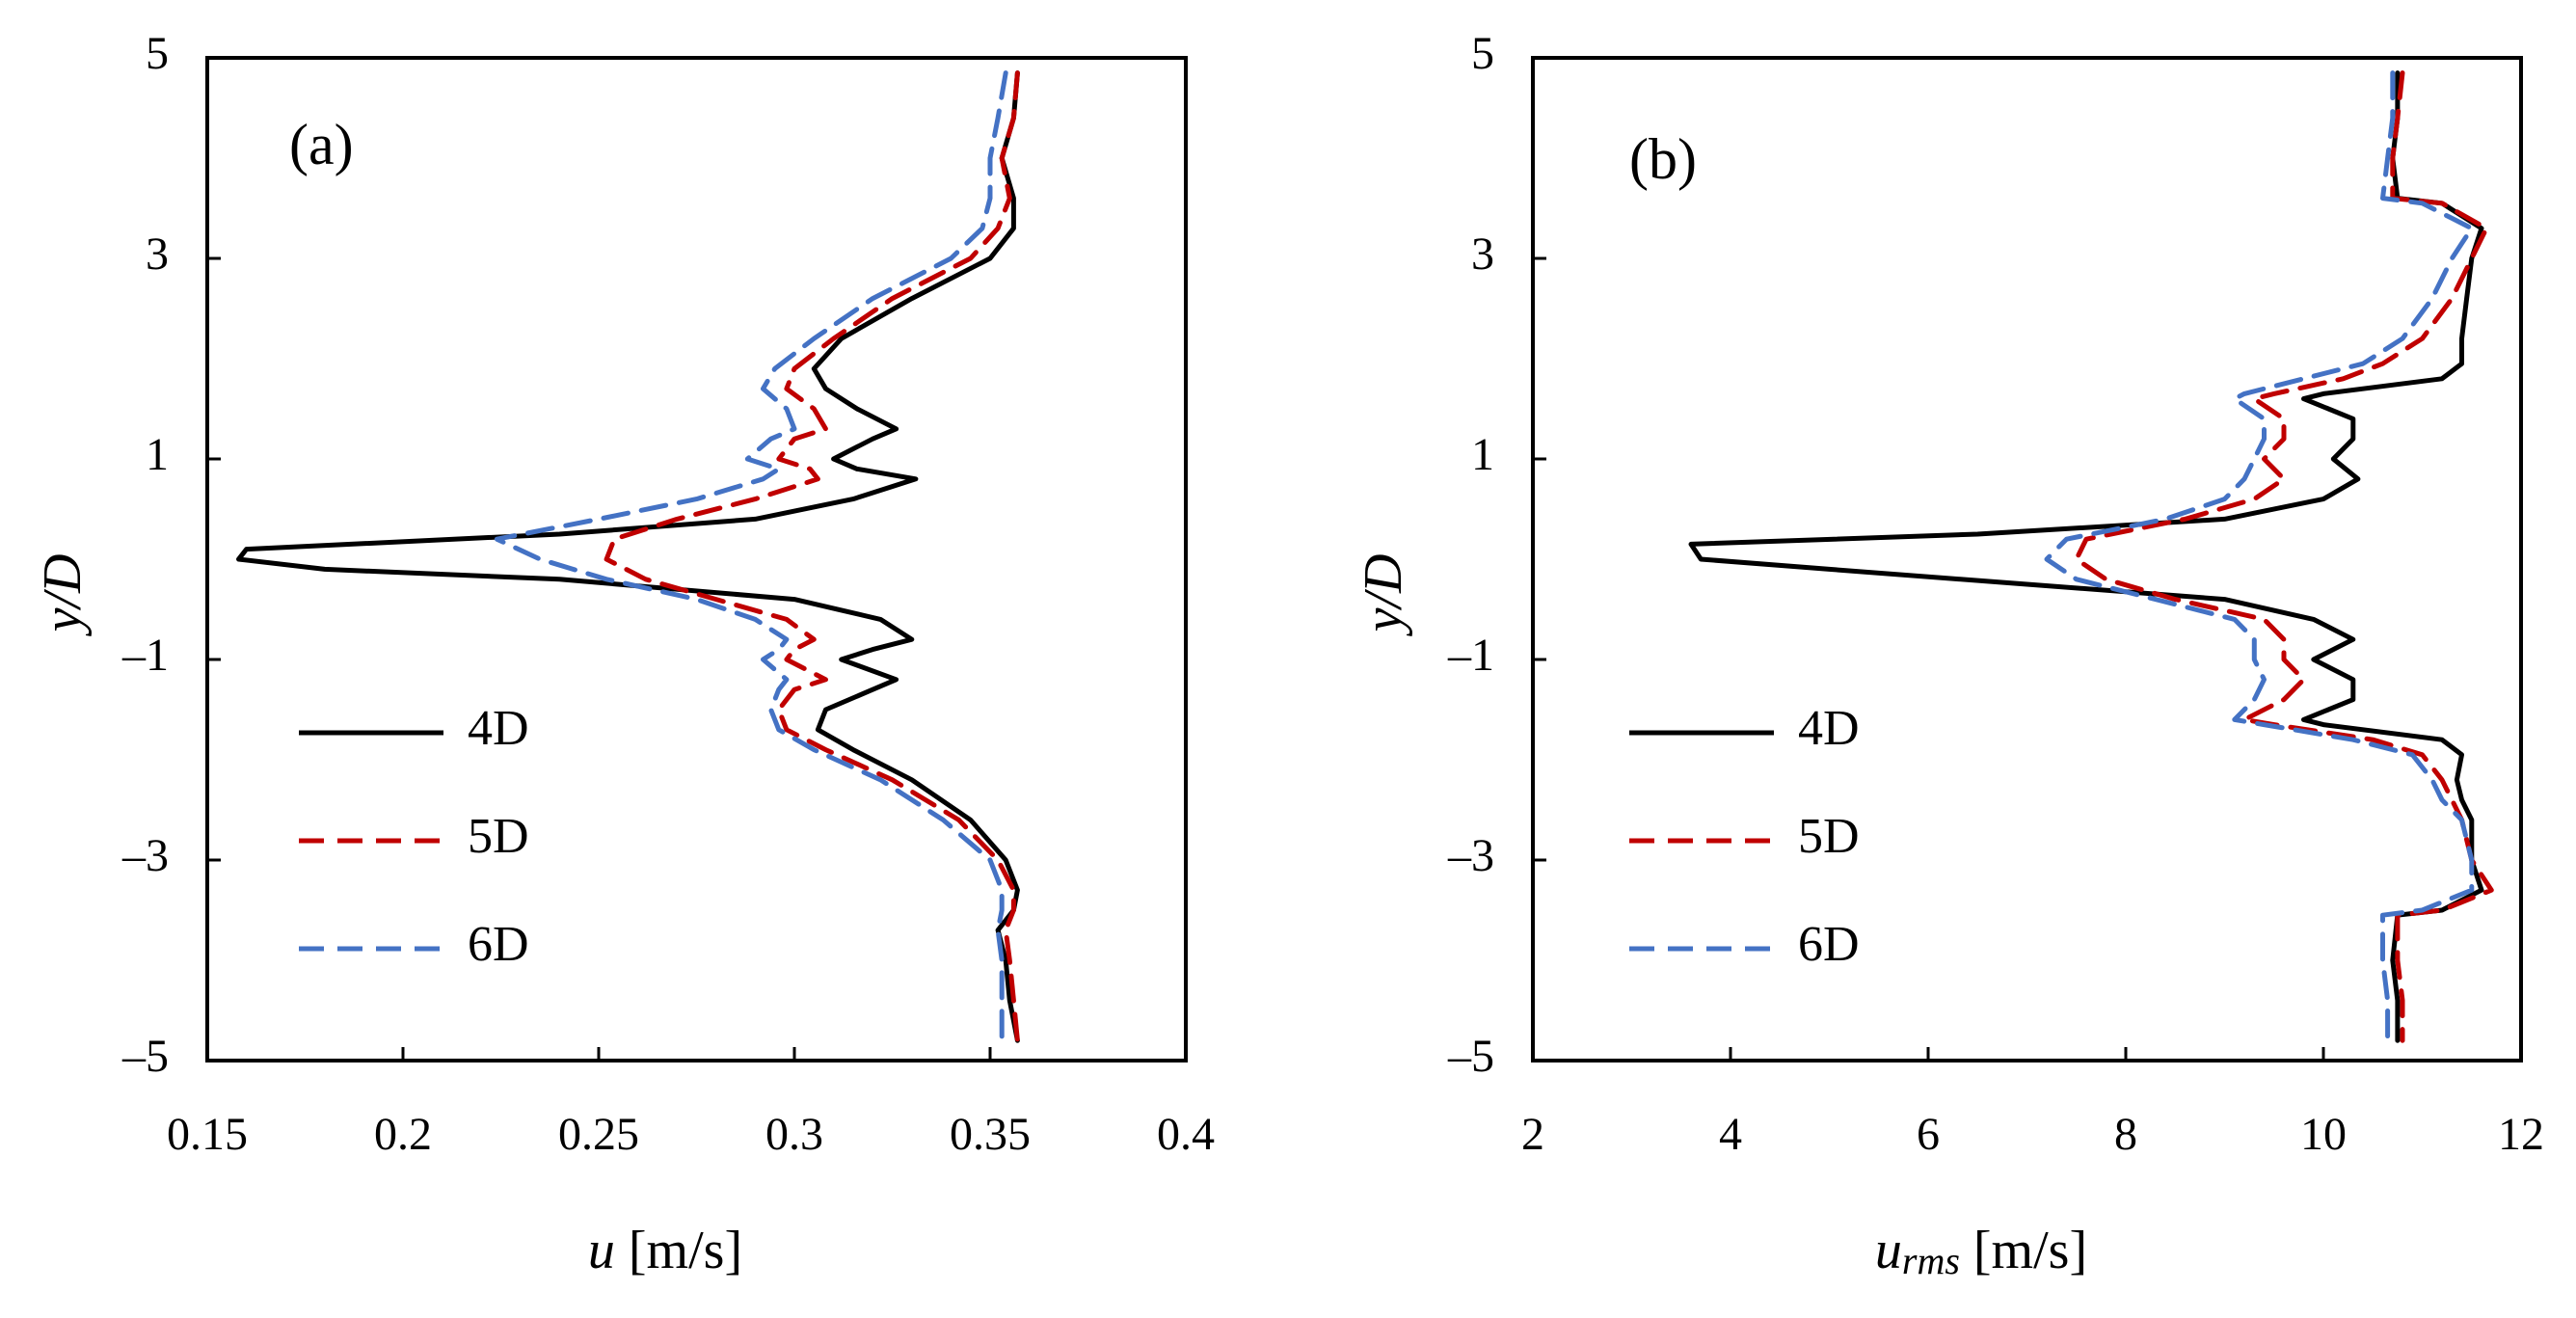  I want to click on panel-a-xtick-label: 0.3, so click(794, 1134).